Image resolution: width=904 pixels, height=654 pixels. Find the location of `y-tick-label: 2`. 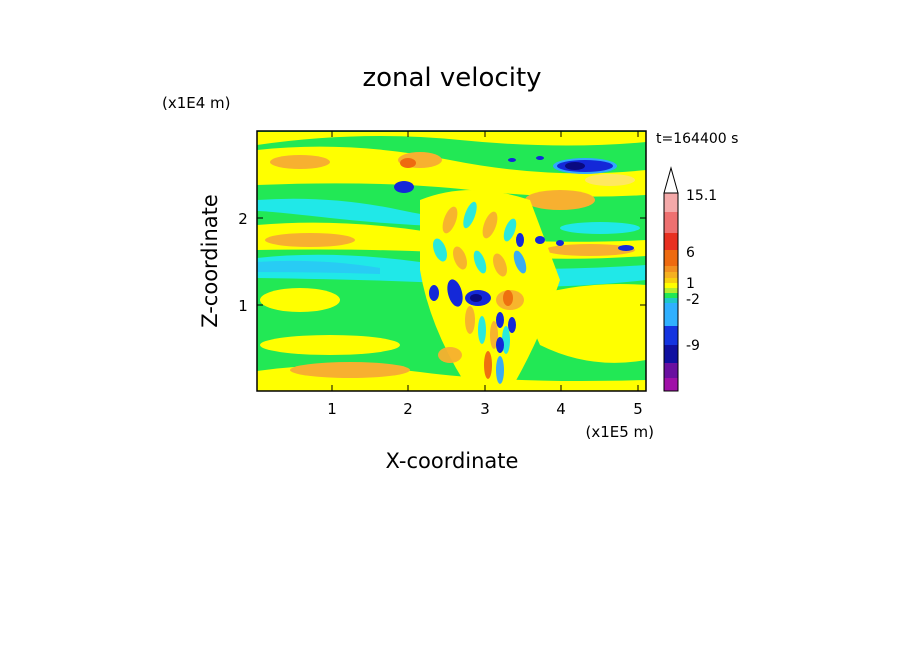

y-tick-label: 2 is located at coordinates (243, 219).